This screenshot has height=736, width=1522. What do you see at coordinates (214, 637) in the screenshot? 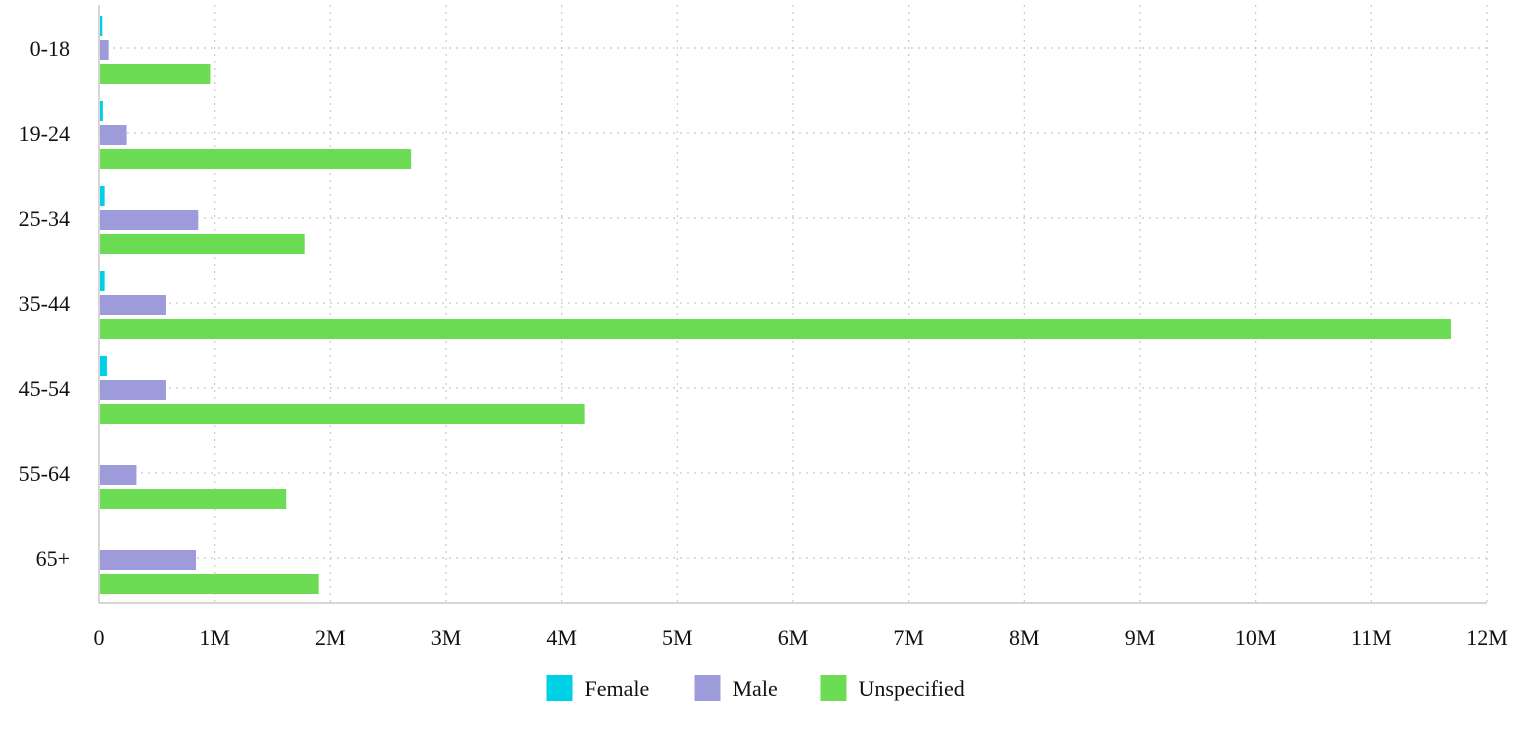
I see `x-tick-label: 1M` at bounding box center [214, 637].